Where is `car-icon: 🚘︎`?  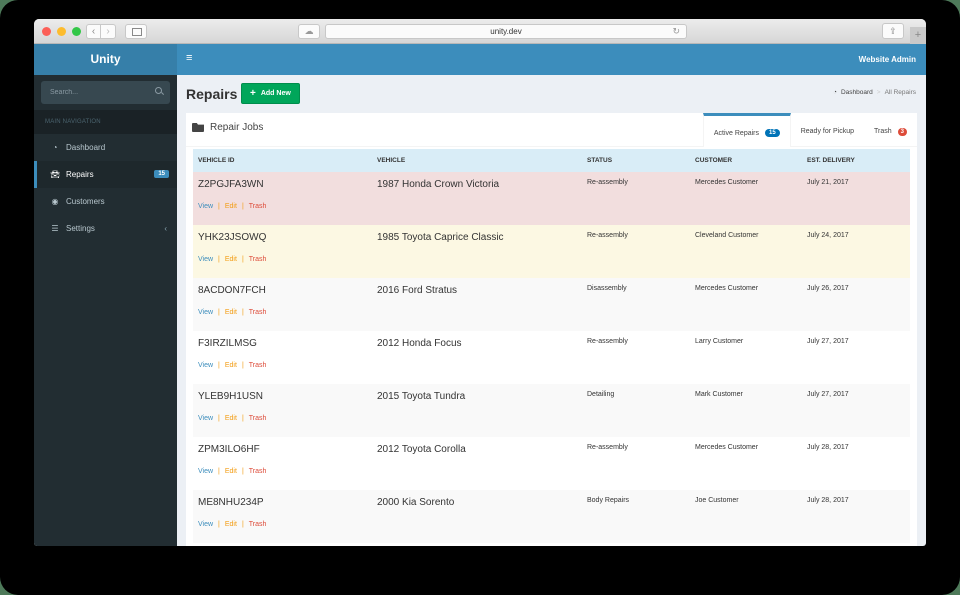
car-icon: 🚘︎ is located at coordinates (55, 174).